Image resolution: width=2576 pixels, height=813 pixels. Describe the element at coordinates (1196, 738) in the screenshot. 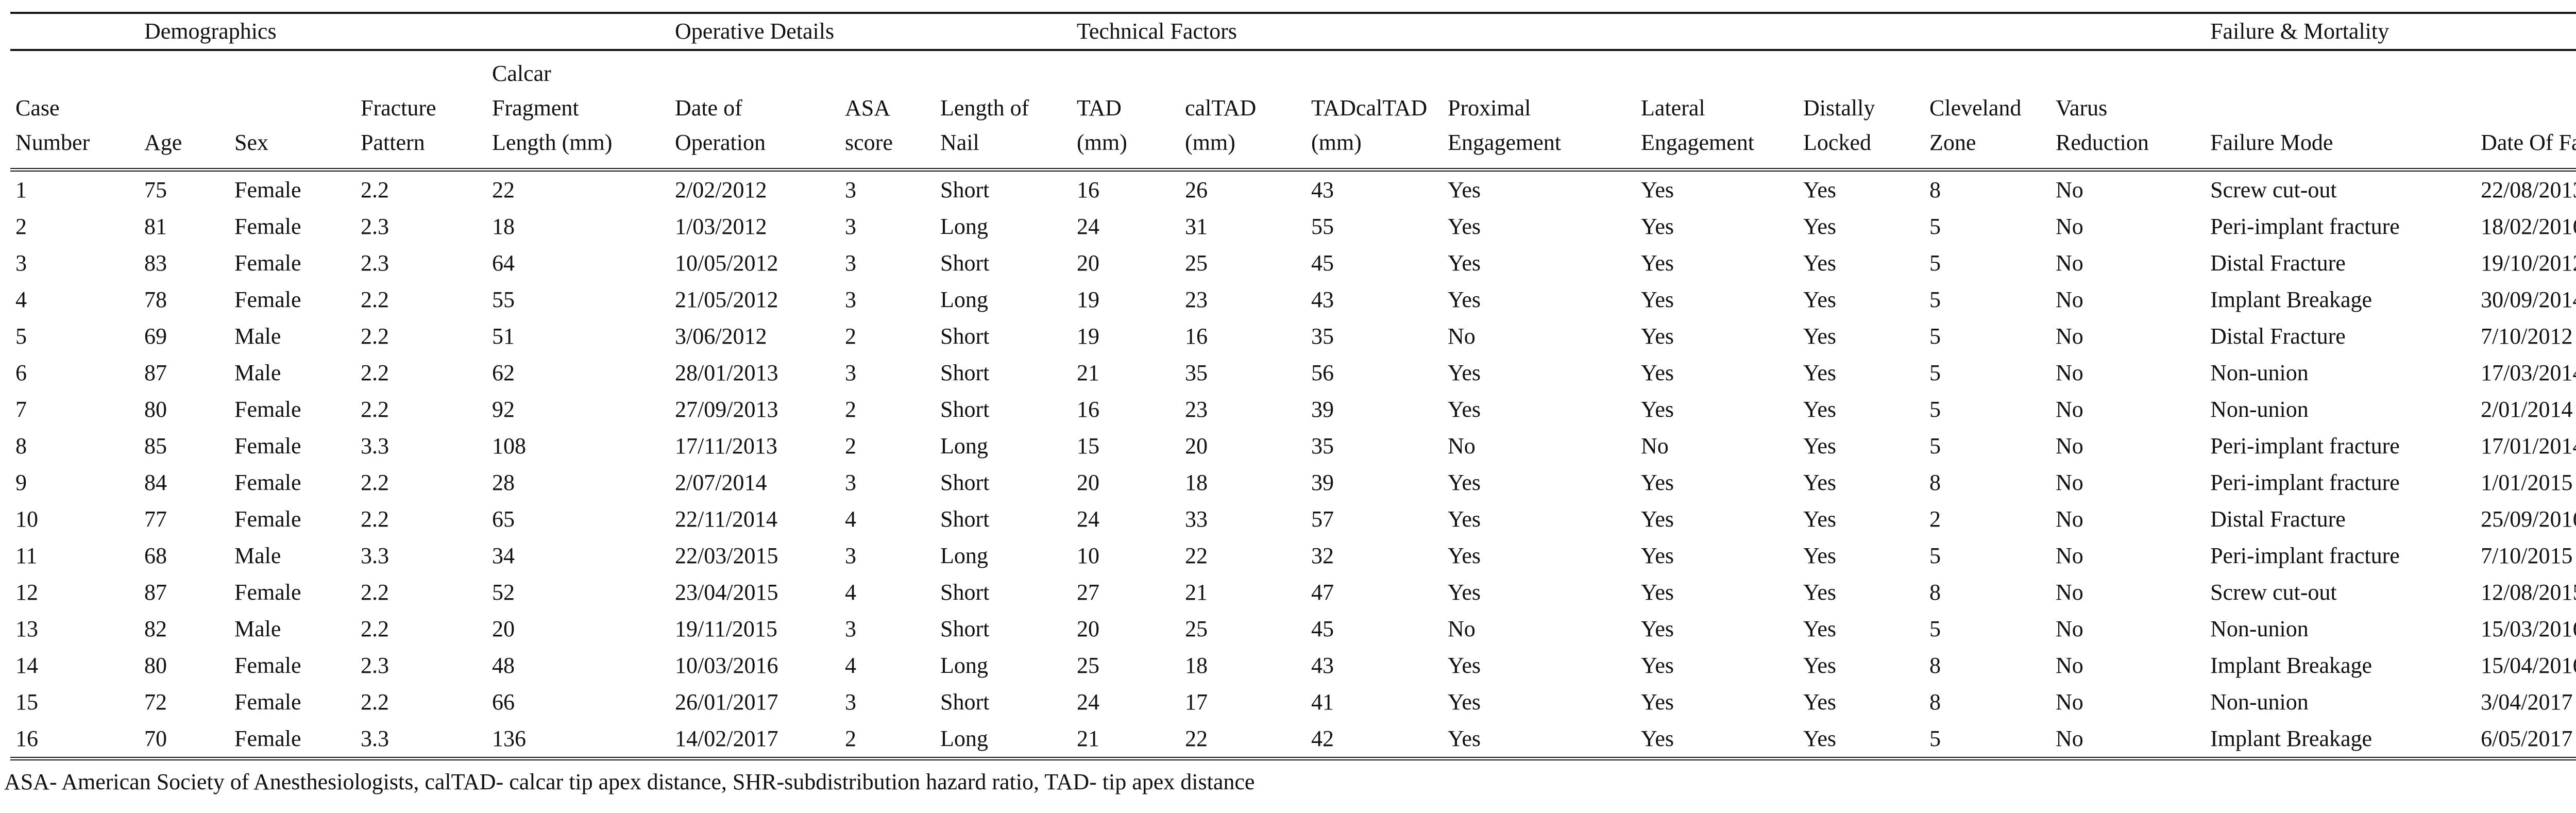

I see `cell-caltad-mm: 22` at that location.